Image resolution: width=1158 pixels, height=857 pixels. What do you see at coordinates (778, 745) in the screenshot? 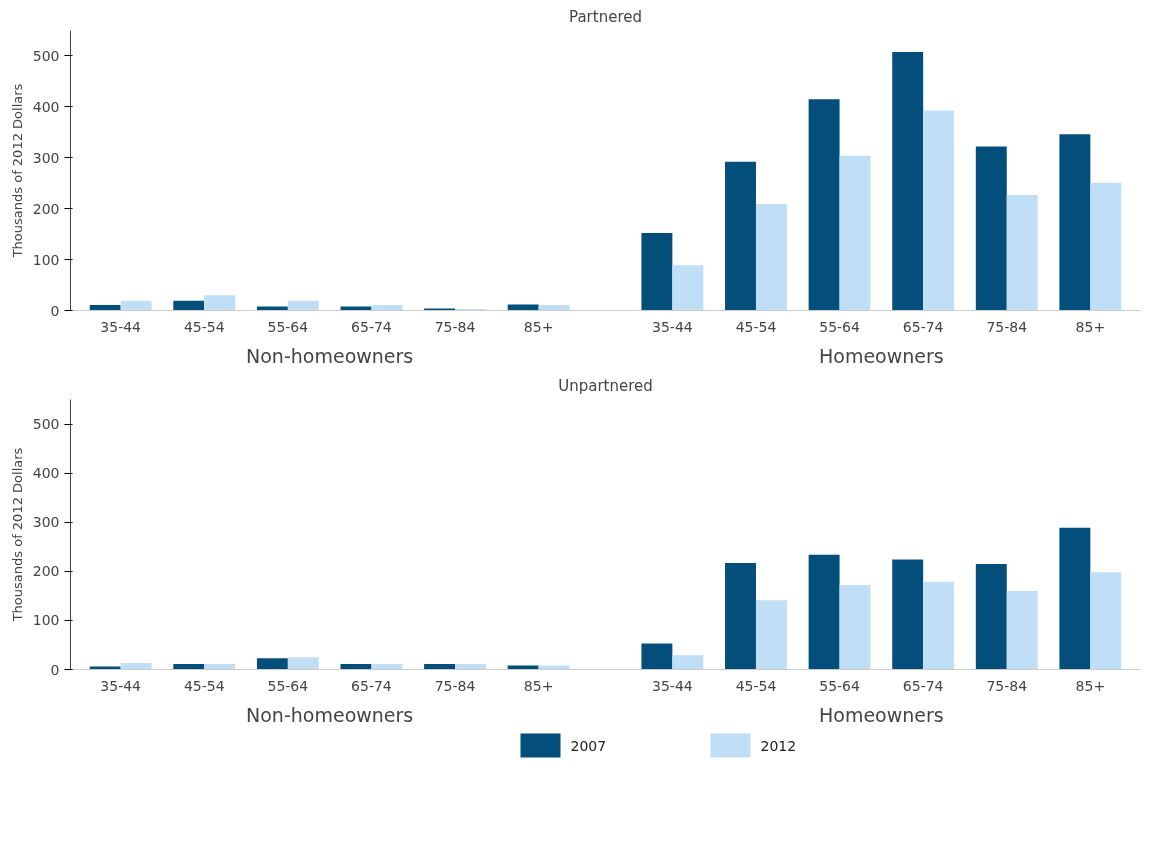
I see `legend-label: 2012` at bounding box center [778, 745].